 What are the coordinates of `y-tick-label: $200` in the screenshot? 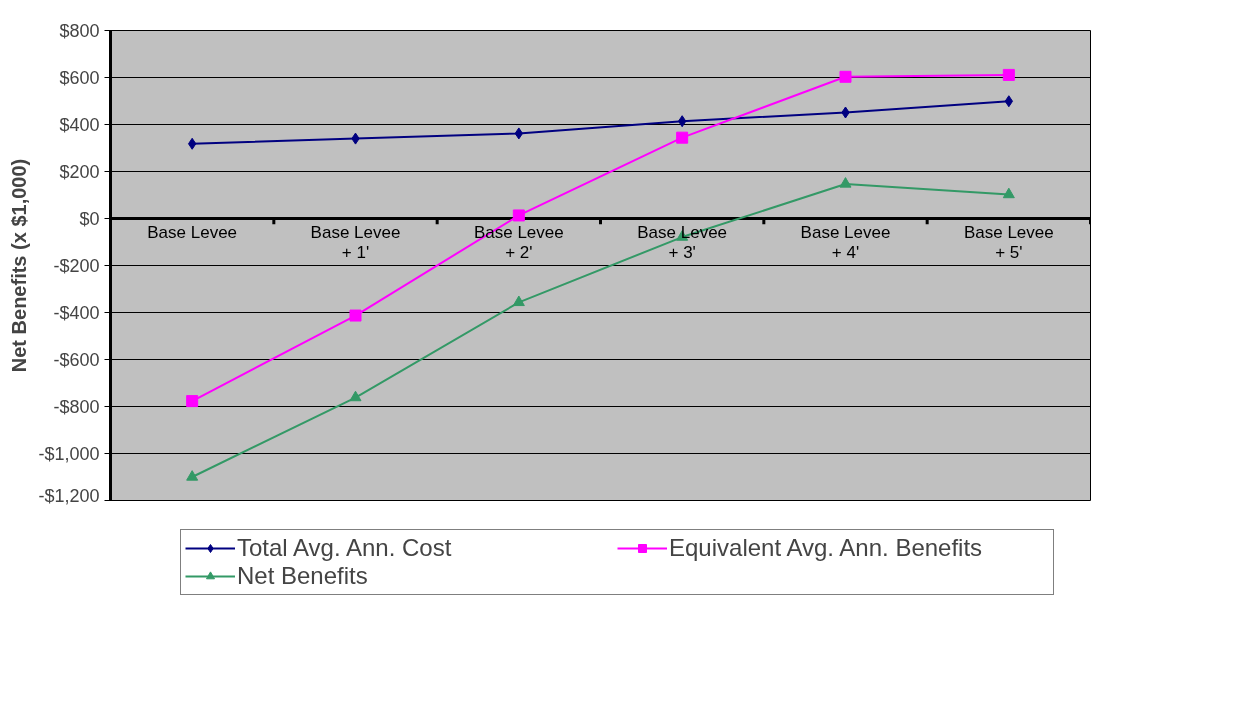 It's located at (79, 171).